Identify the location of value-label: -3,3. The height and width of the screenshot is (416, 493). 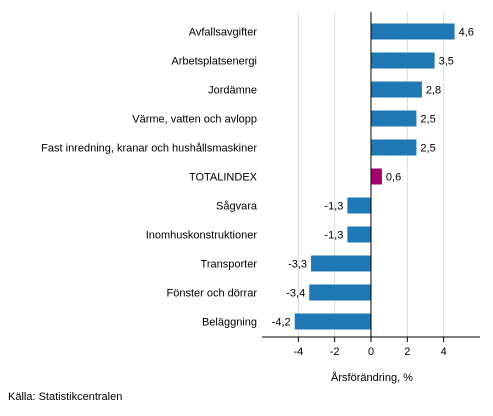
(297, 265).